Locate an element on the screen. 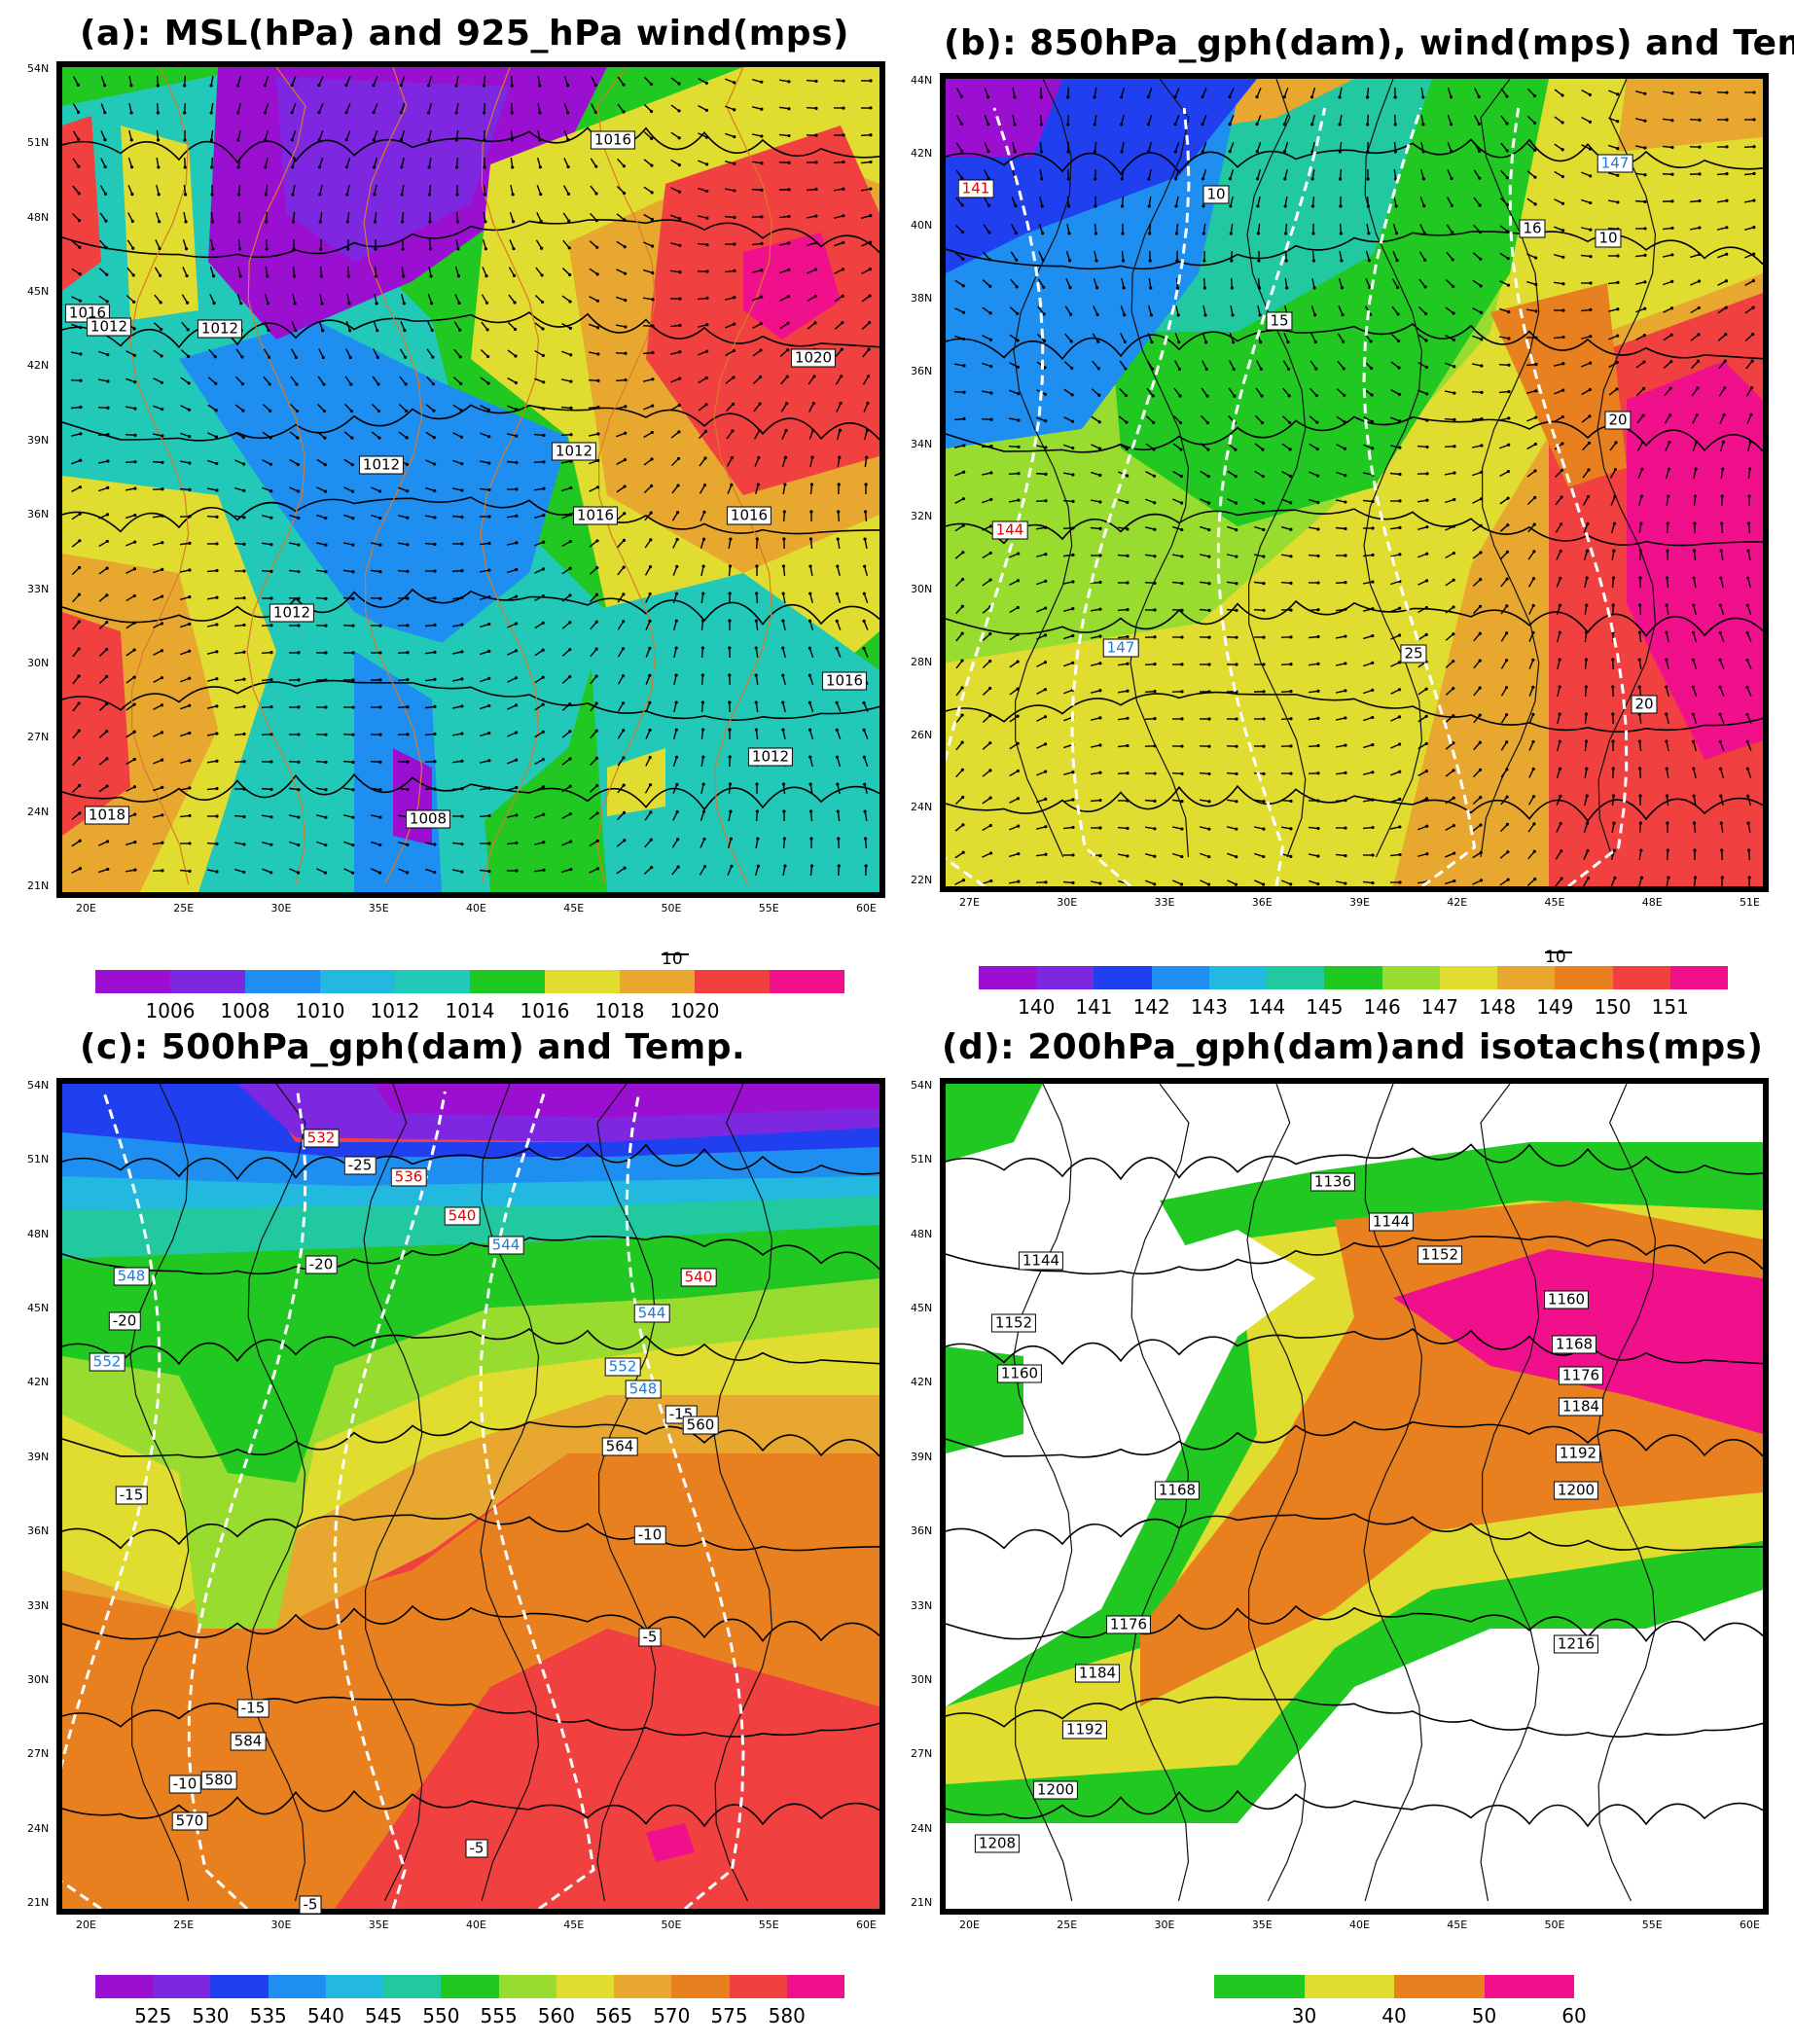 The width and height of the screenshot is (1794, 2044). contour-label-b-5: 15 is located at coordinates (1280, 321).